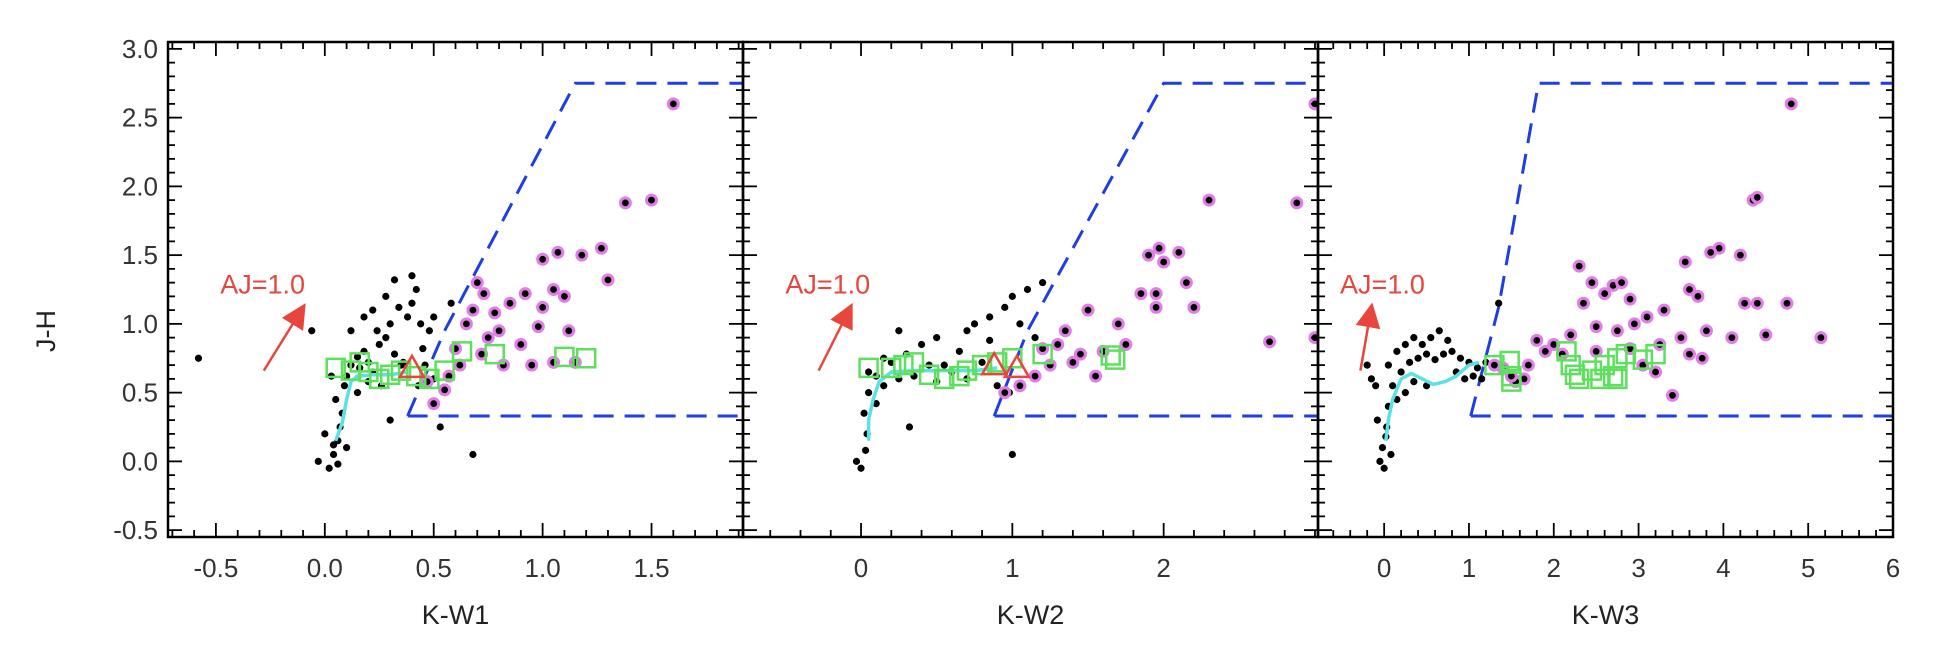 The width and height of the screenshot is (1938, 662). I want to click on x-tick-label: 0, so click(1384, 568).